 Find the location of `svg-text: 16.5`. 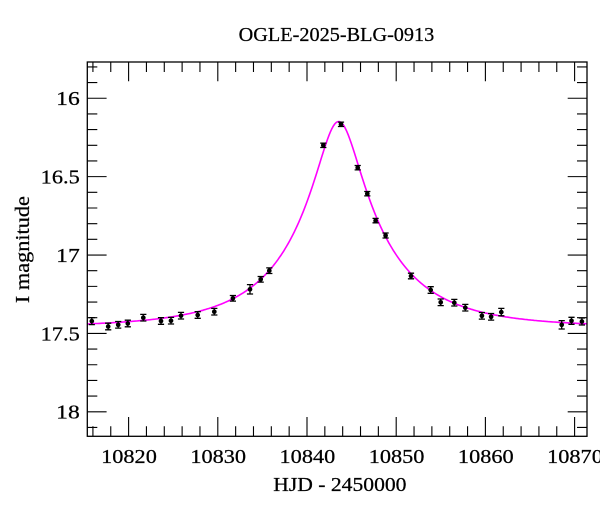

svg-text: 16.5 is located at coordinates (60, 178).